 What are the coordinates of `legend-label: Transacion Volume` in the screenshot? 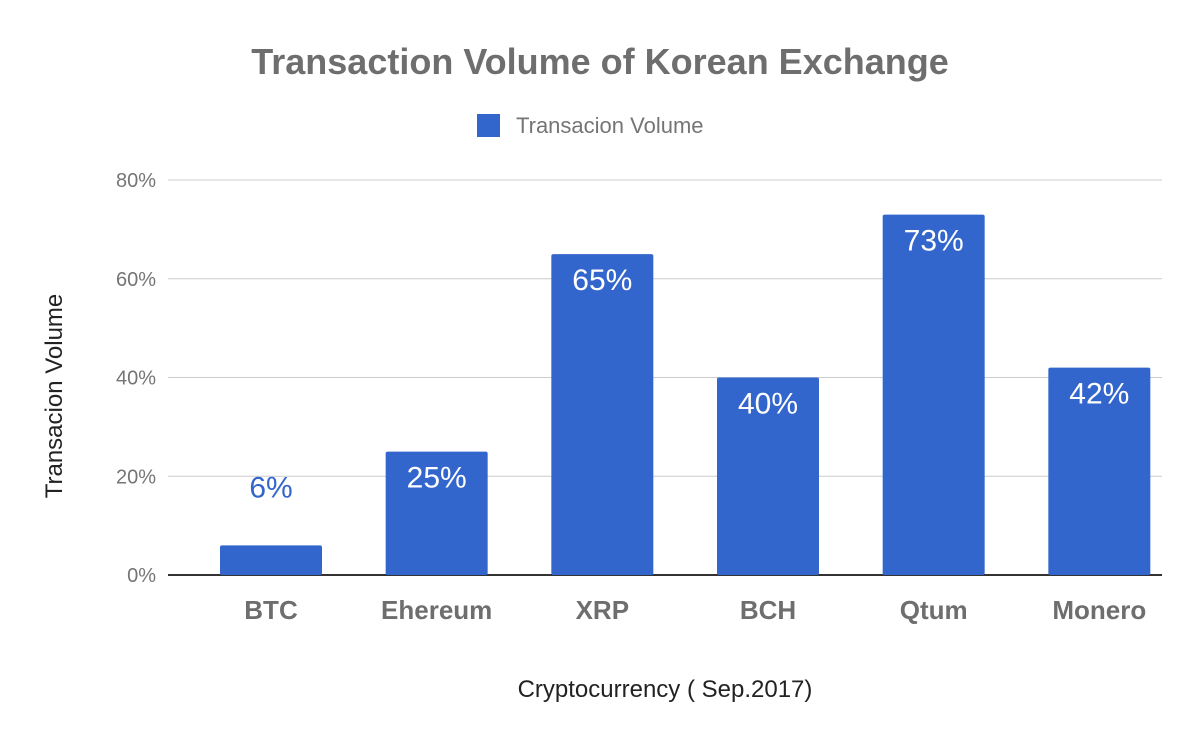 It's located at (610, 125).